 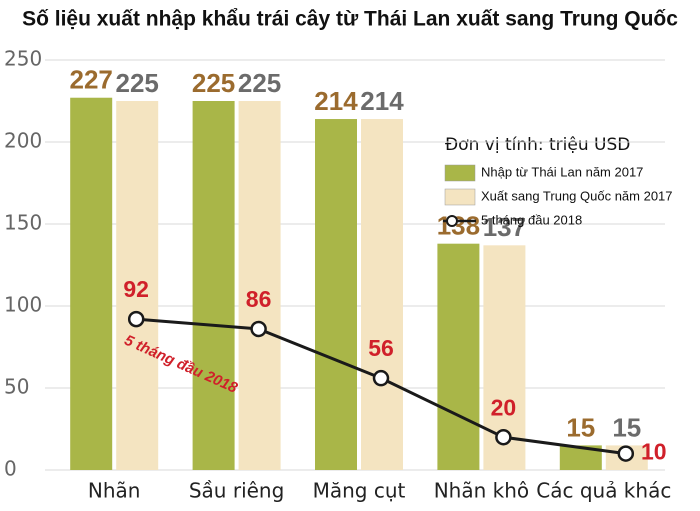 What do you see at coordinates (23, 59) in the screenshot?
I see `y-tick-label: 250` at bounding box center [23, 59].